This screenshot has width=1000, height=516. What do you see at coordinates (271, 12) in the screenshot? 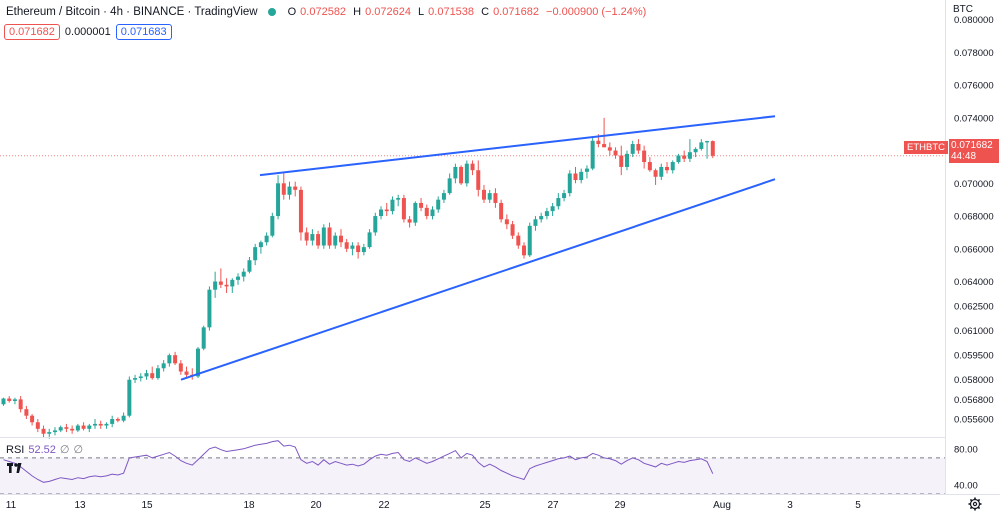
I see `market-status-dot-icon` at bounding box center [271, 12].